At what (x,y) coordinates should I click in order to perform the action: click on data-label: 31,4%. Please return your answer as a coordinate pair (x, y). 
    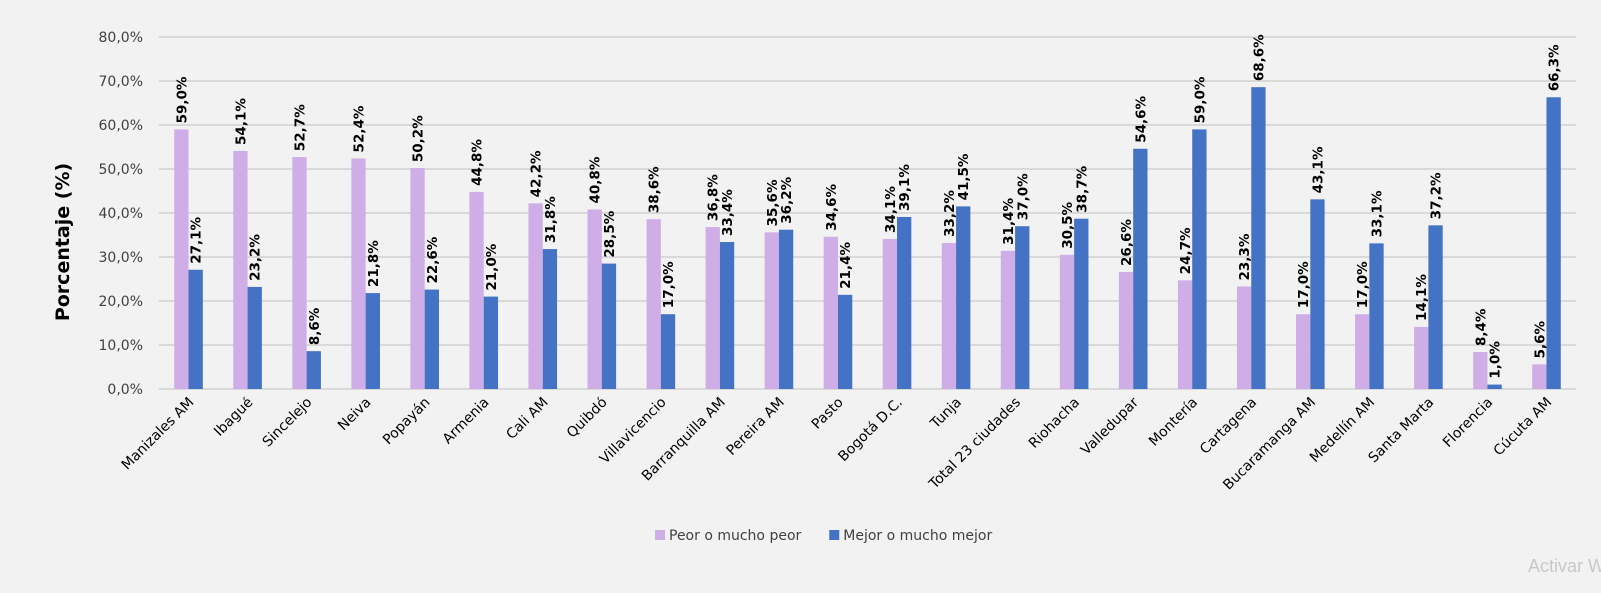
    Looking at the image, I should click on (1009, 221).